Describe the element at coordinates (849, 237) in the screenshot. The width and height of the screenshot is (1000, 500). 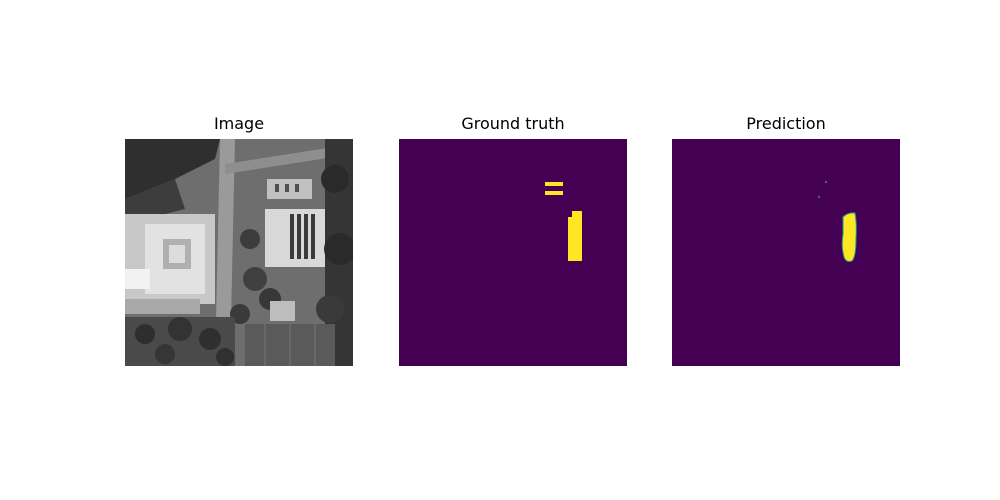
I see `pred-mask-region` at that location.